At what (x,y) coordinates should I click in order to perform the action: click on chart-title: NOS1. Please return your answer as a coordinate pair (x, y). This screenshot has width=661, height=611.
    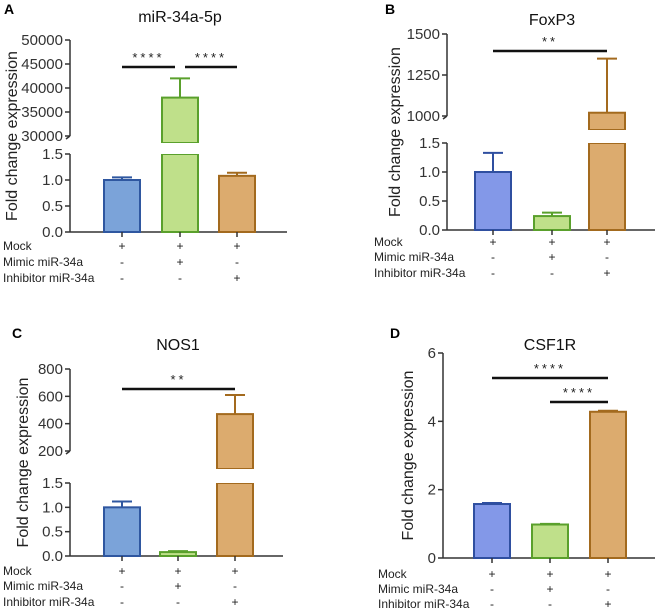
    Looking at the image, I should click on (178, 345).